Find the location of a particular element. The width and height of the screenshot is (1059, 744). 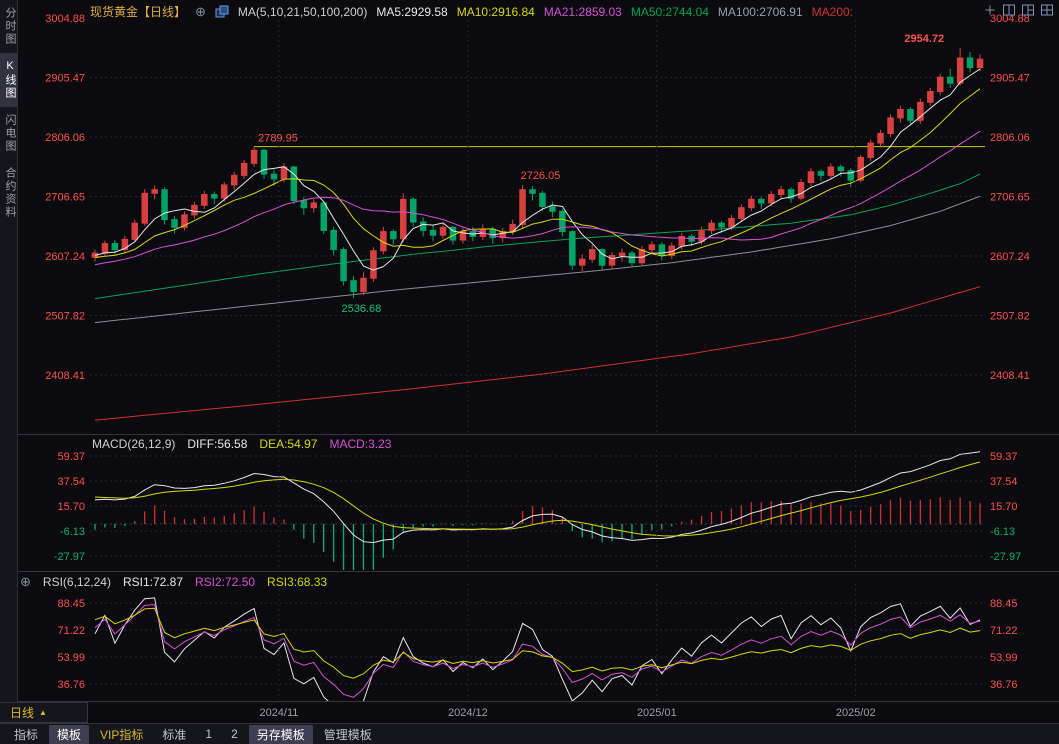

tab-templates: 模板 is located at coordinates (69, 734).